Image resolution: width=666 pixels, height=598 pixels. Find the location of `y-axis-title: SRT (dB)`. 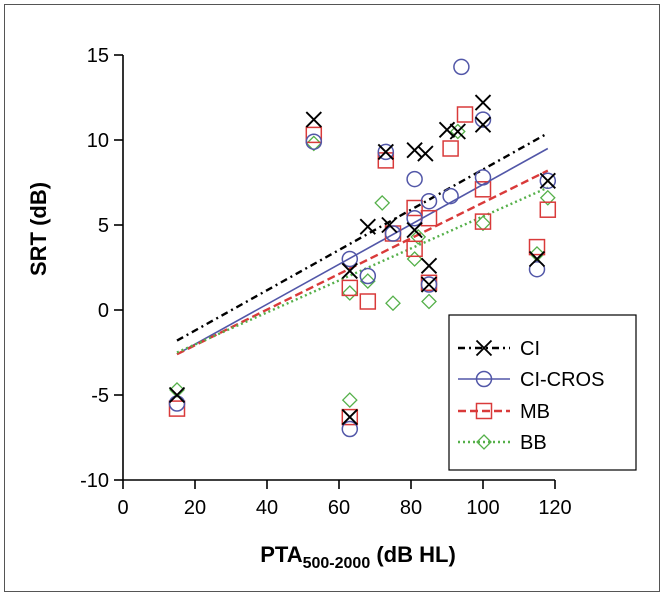

y-axis-title: SRT (dB) is located at coordinates (38, 229).